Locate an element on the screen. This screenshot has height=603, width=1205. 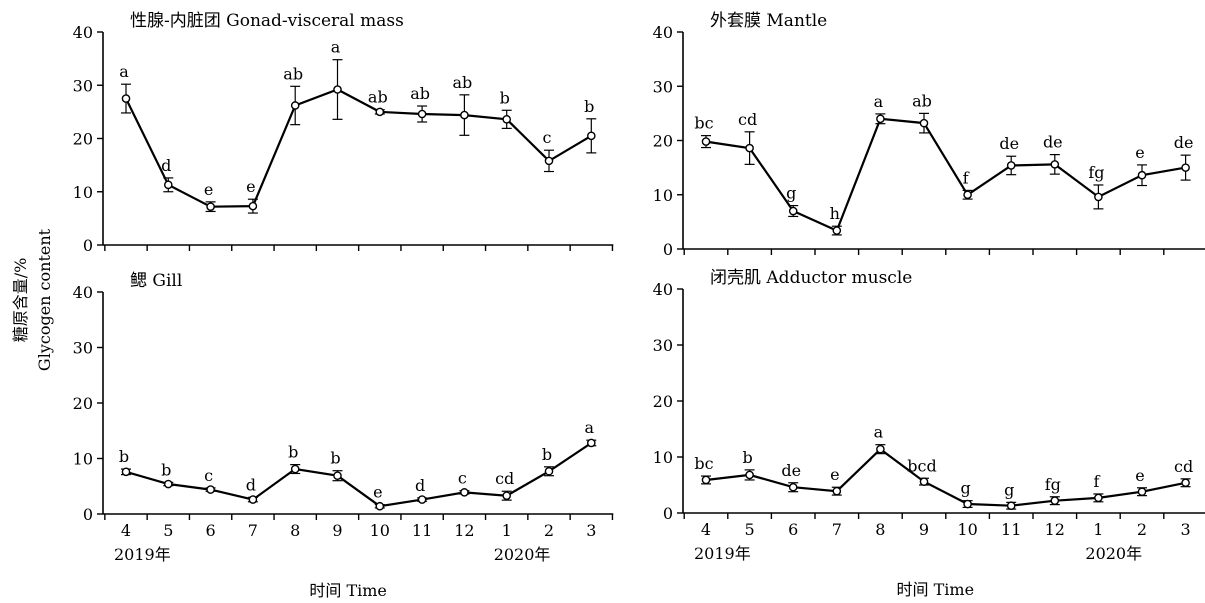
panel-title: 鳃 Gill is located at coordinates (156, 281).